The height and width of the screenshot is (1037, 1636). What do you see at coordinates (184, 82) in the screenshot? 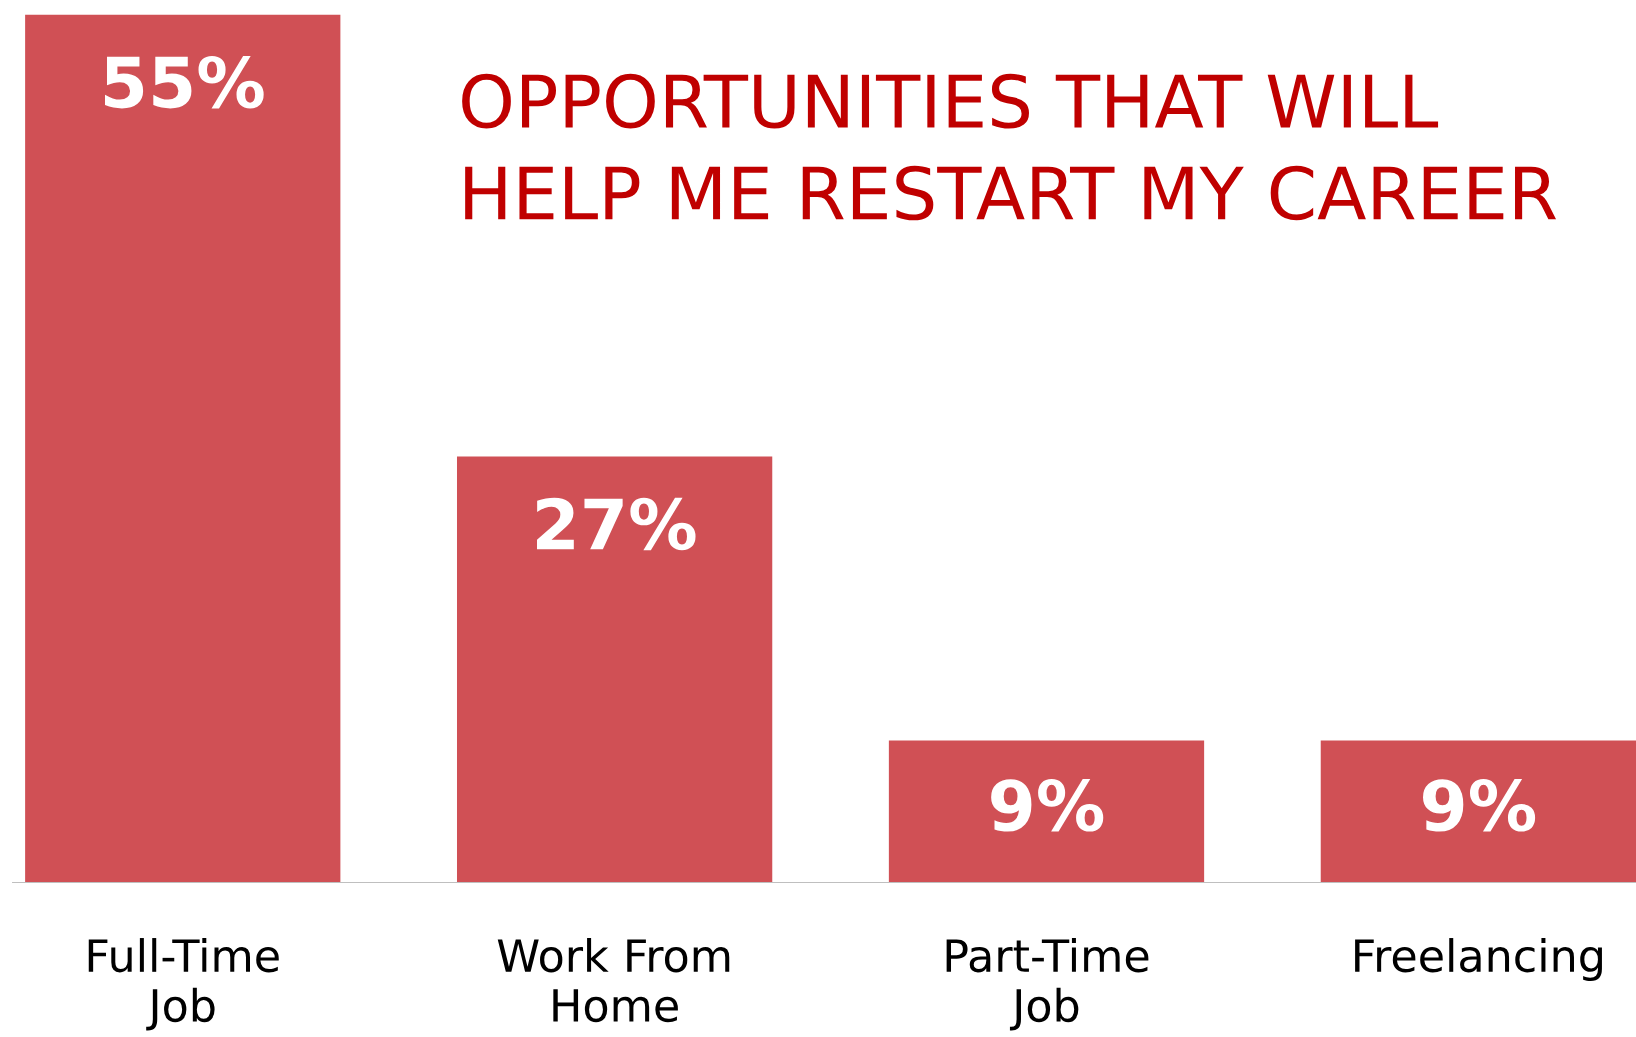
I see `data-label: 55%` at bounding box center [184, 82].